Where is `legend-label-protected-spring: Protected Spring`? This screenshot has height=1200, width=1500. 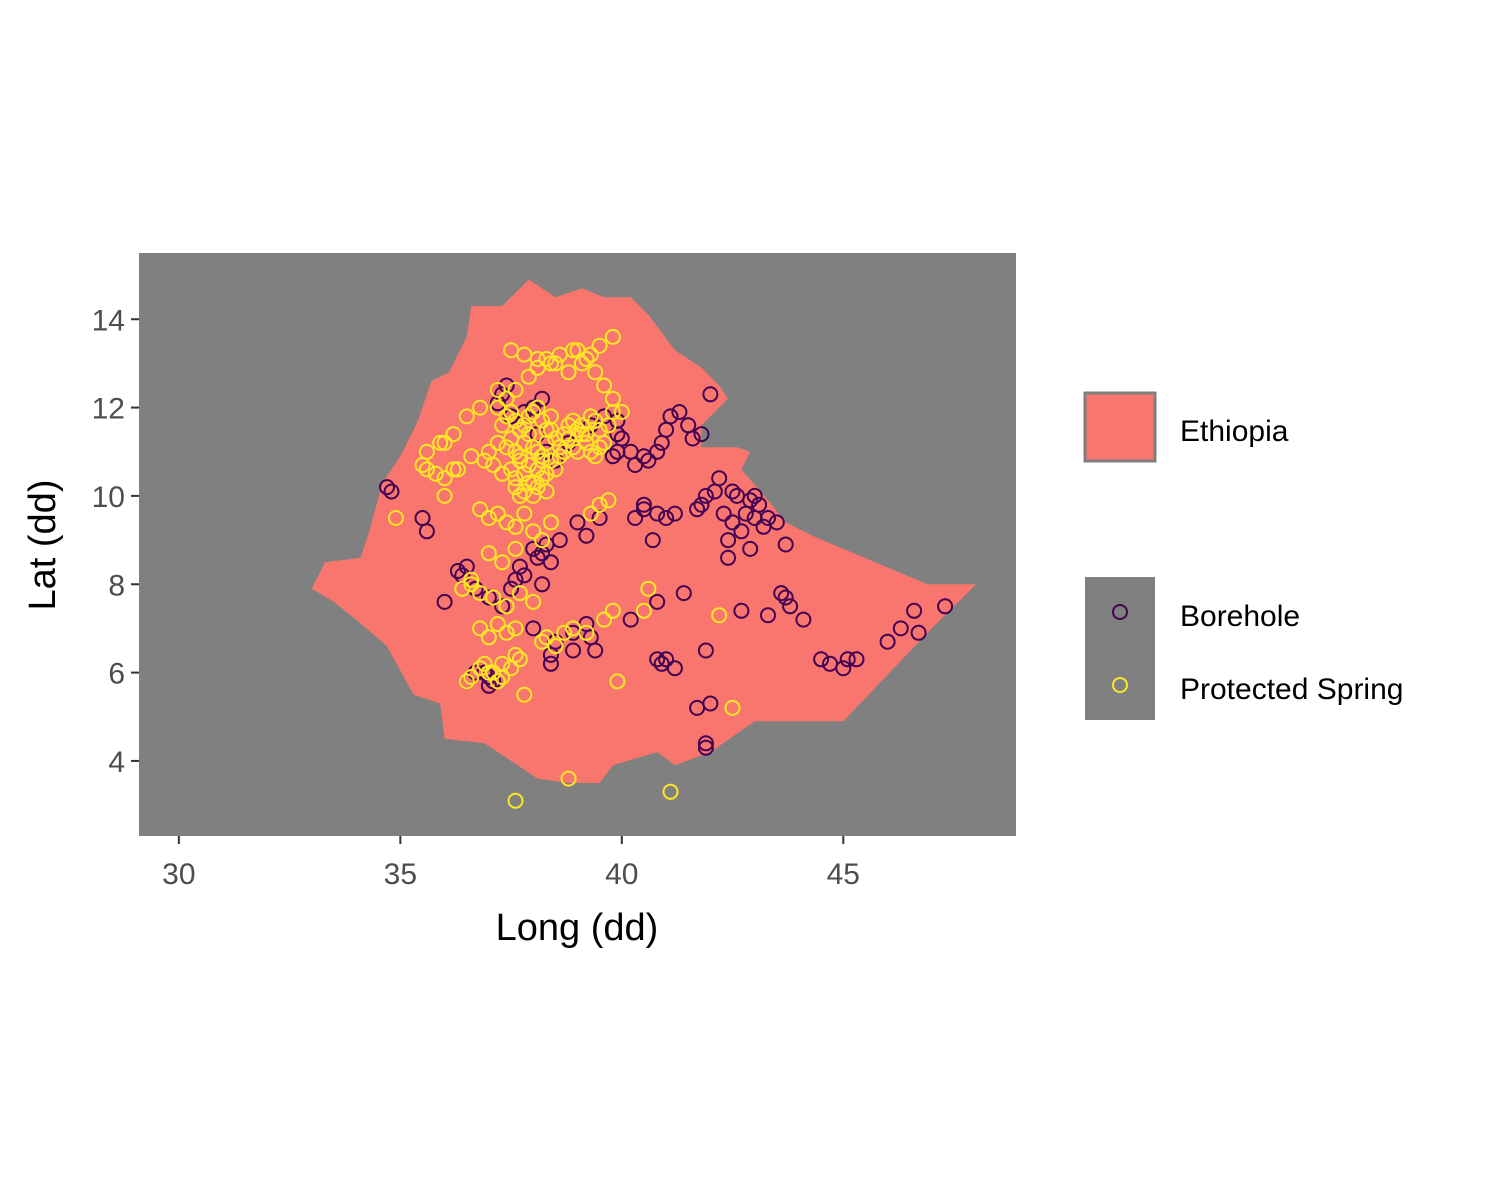
legend-label-protected-spring: Protected Spring is located at coordinates (1291, 689).